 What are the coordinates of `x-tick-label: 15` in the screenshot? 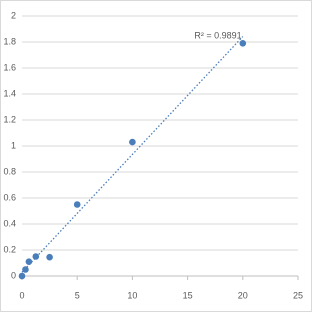 It's located at (188, 295).